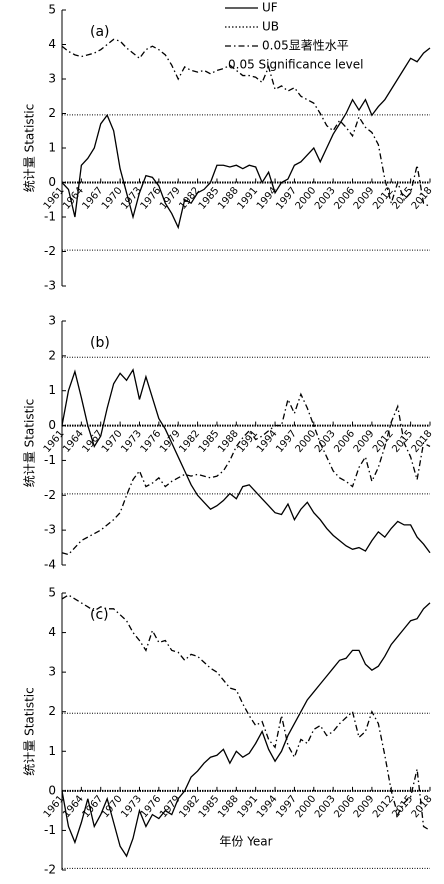 This screenshot has height=884, width=444. I want to click on panel-label: (c), so click(99, 615).